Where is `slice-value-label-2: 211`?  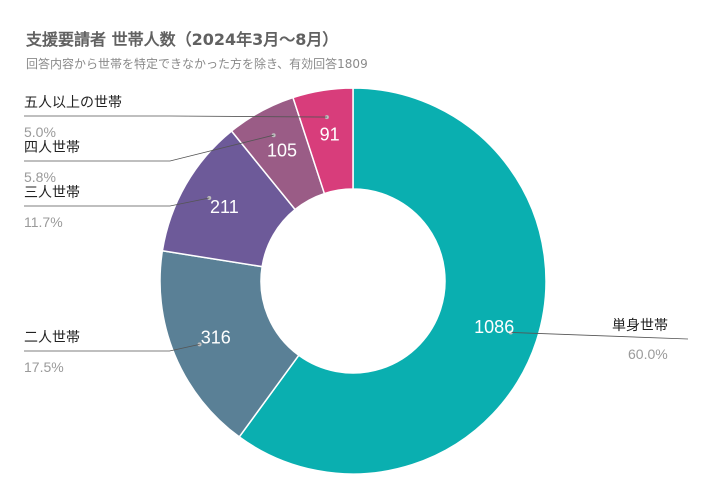 slice-value-label-2: 211 is located at coordinates (224, 207).